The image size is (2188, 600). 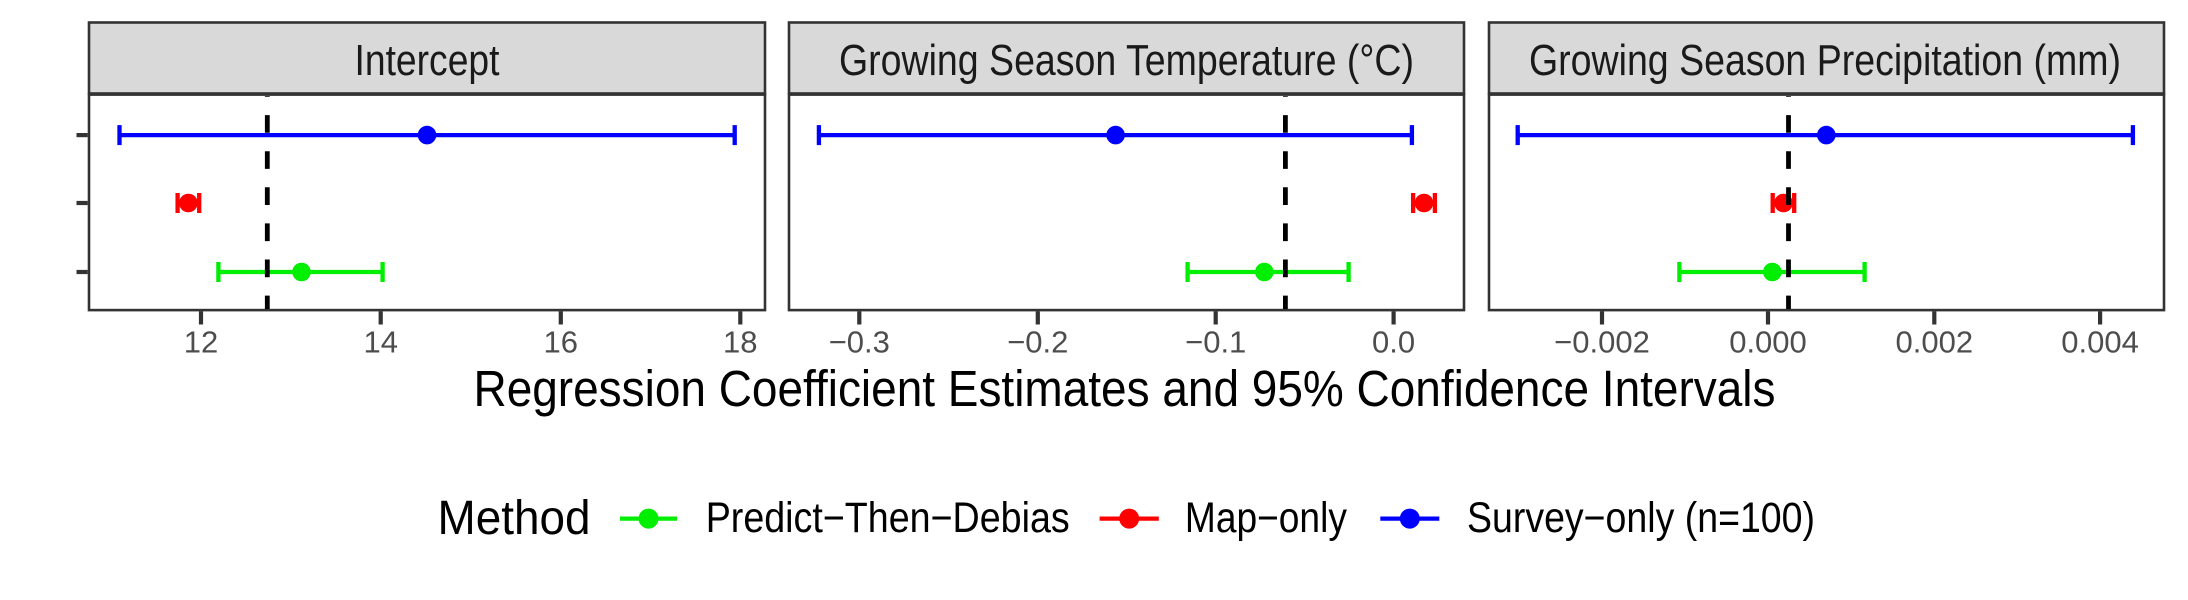 What do you see at coordinates (1393, 341) in the screenshot?
I see `svg-text: 0.0` at bounding box center [1393, 341].